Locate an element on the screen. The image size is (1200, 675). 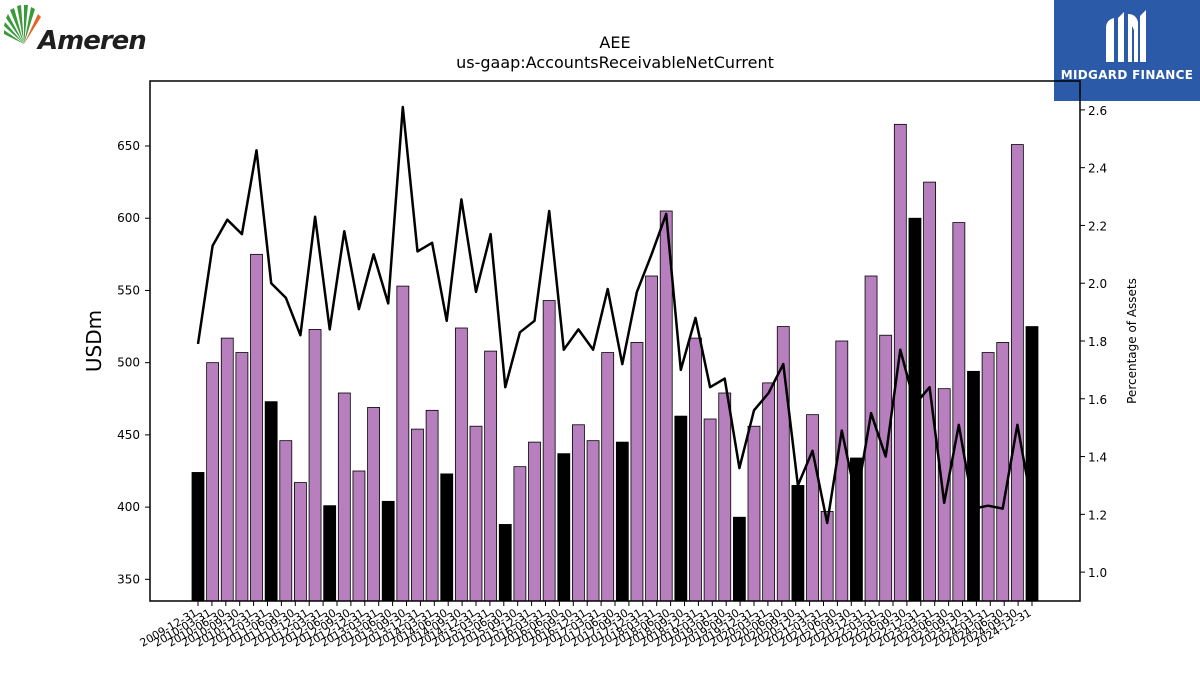
sunburst-icon is located at coordinates (22, 24).